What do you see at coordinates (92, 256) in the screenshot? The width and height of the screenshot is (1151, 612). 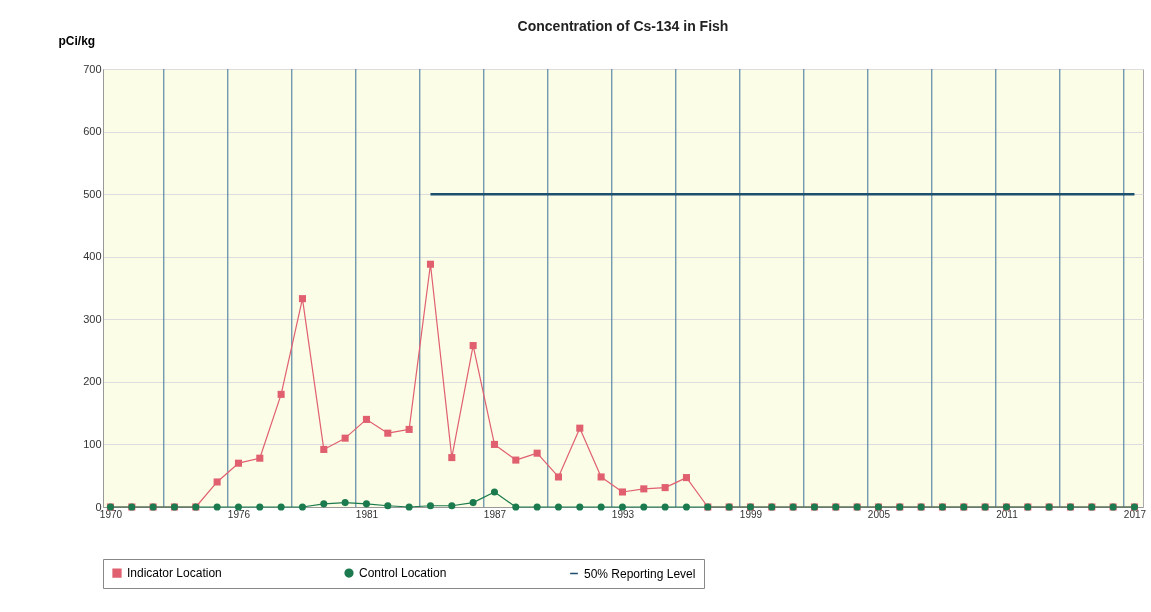 I see `y-tick-label: 400` at bounding box center [92, 256].